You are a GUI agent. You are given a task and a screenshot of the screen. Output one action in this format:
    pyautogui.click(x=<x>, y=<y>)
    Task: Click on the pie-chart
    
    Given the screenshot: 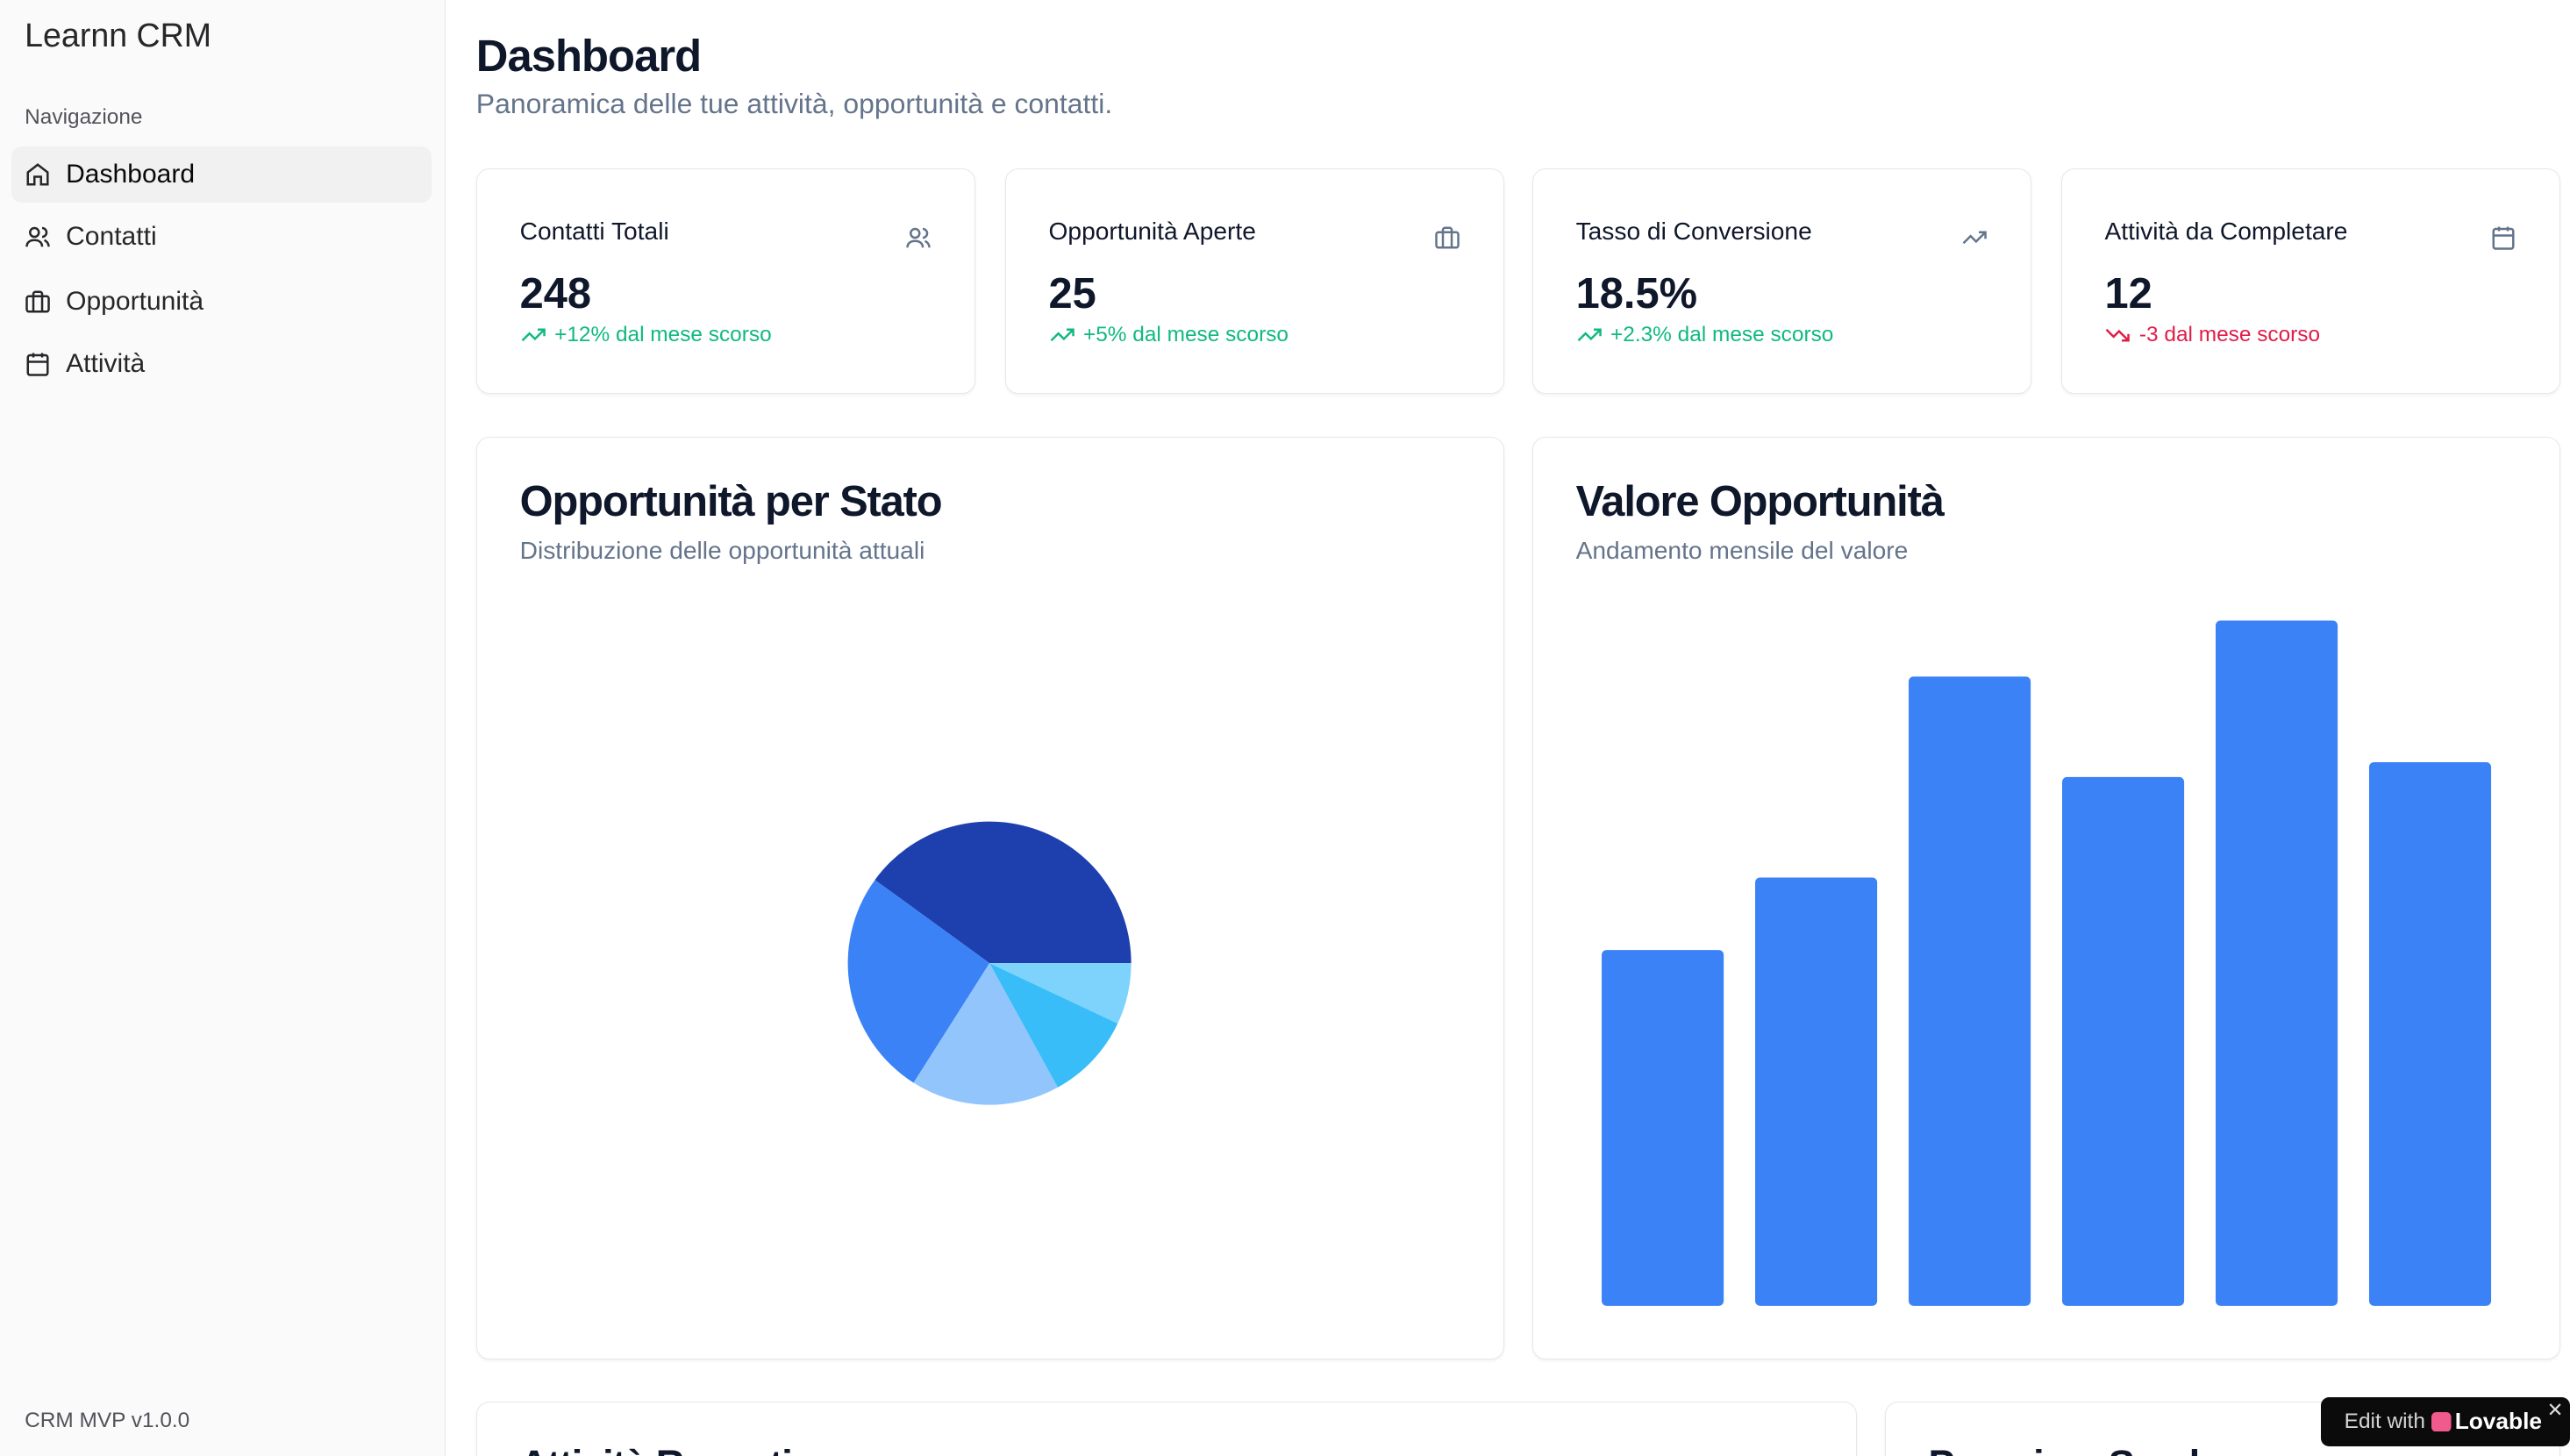 What is the action you would take?
    pyautogui.click(x=989, y=963)
    